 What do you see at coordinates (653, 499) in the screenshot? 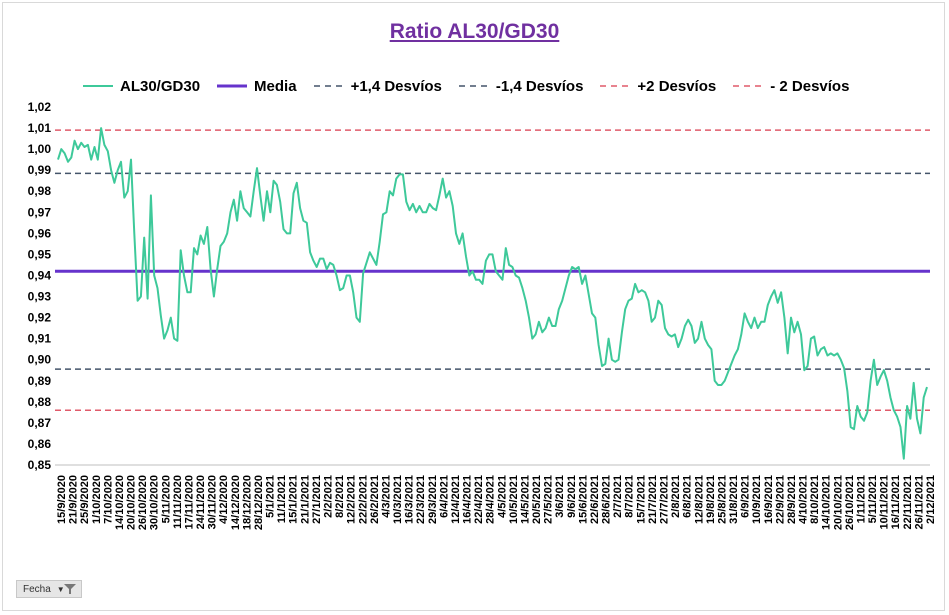
I see `x-tick-label: 21/7/2021` at bounding box center [653, 499].